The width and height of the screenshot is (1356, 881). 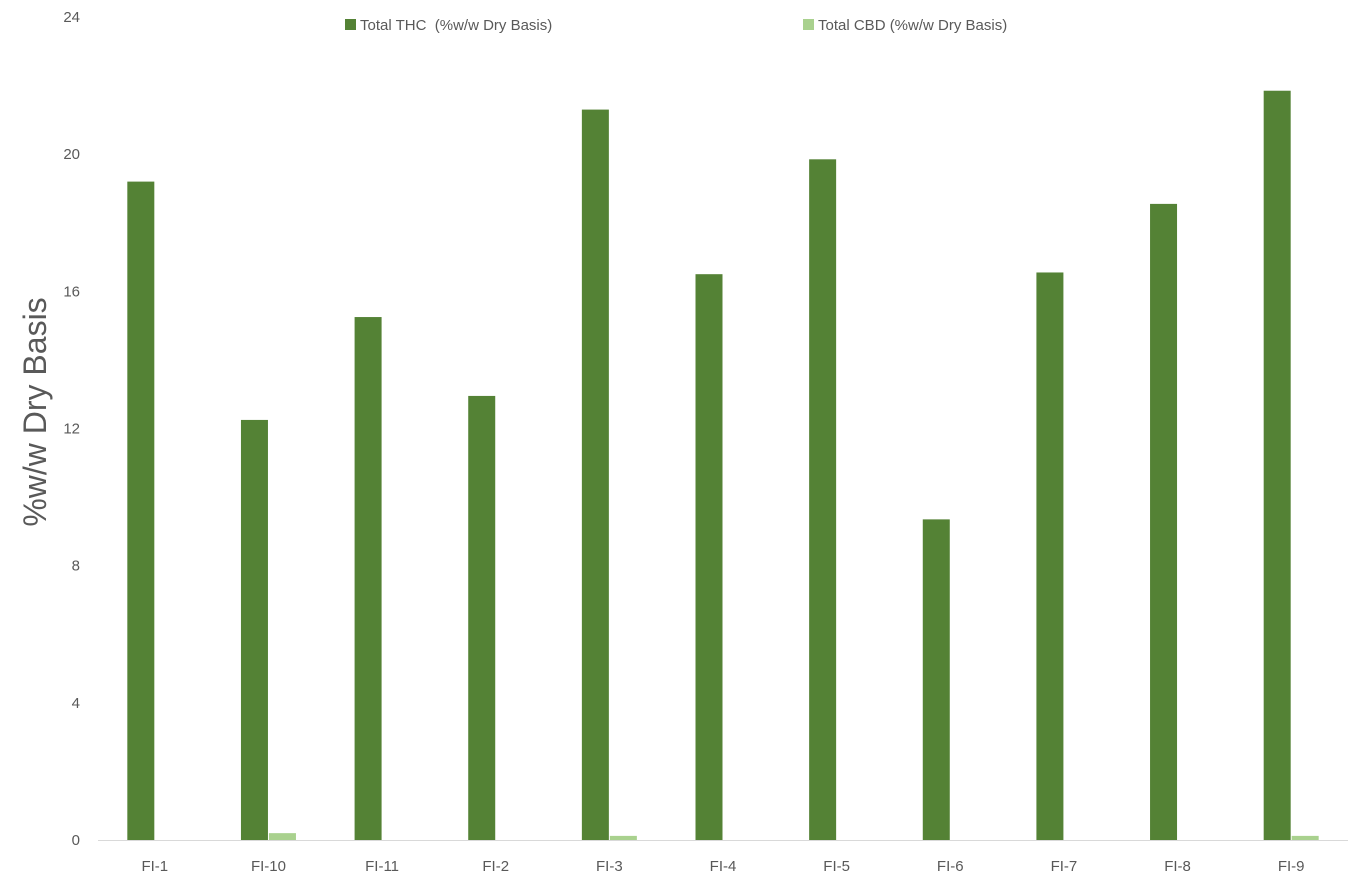 I want to click on x-tick-label: FI-7, so click(x=1064, y=866).